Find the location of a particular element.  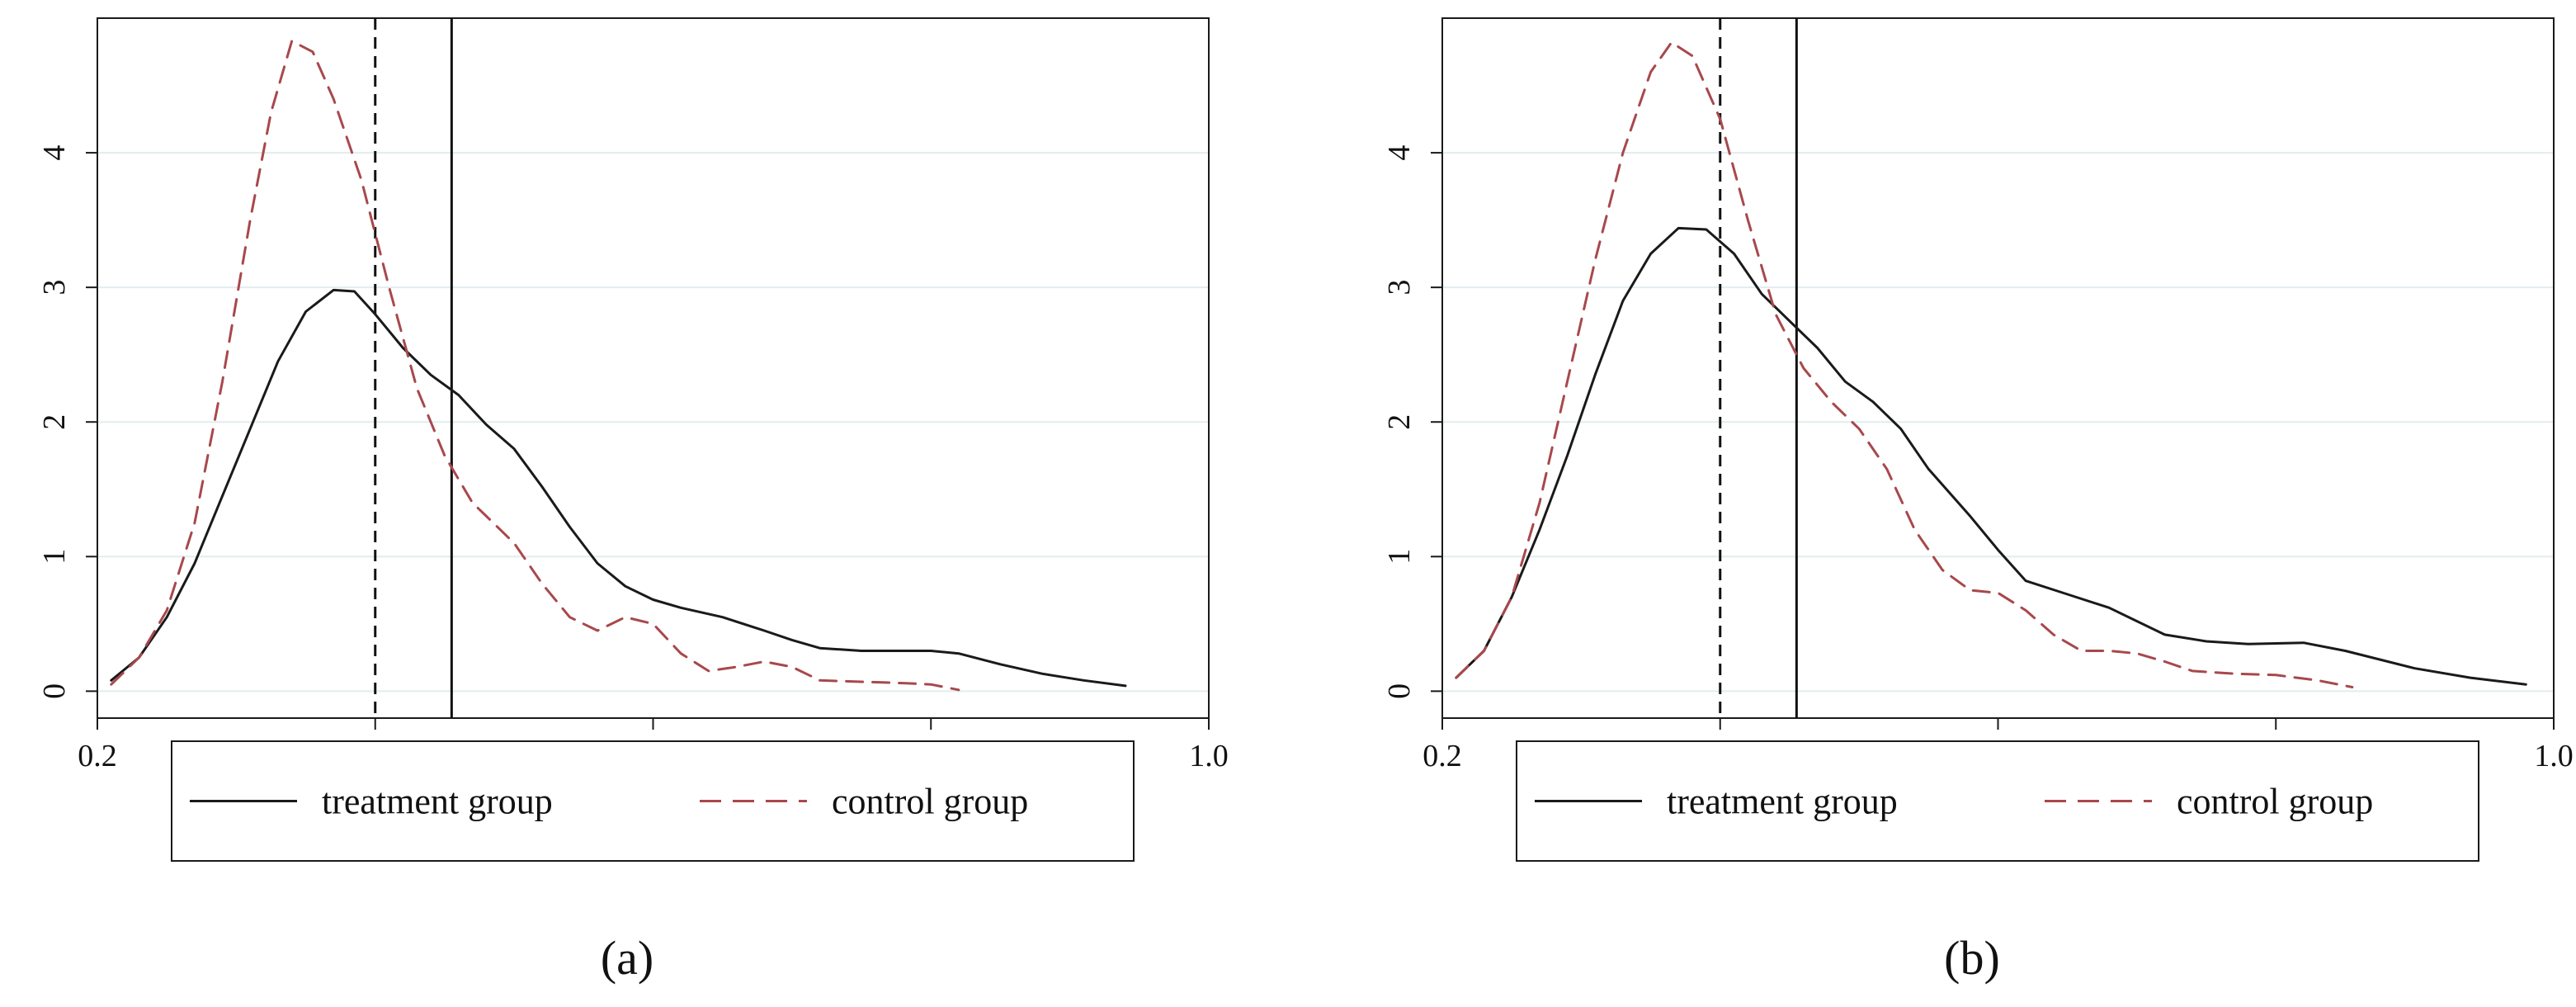

panel-label: (a) is located at coordinates (627, 958).